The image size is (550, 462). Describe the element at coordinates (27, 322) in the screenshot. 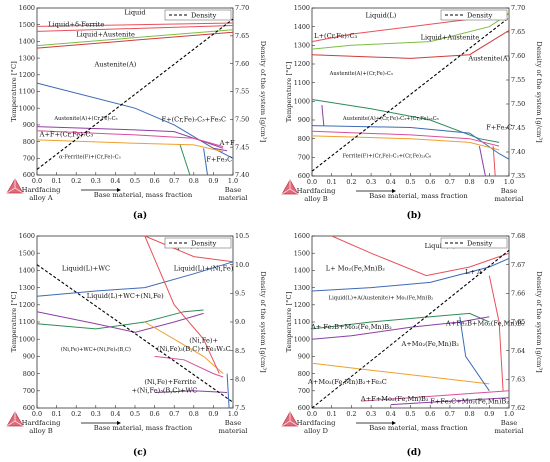

I see `y-tick-label: 1100` at that location.